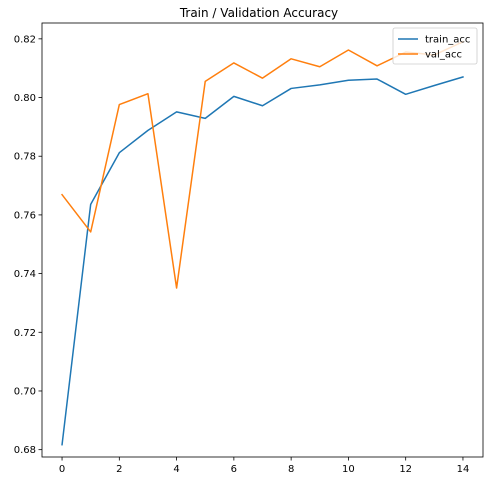  I want to click on y-tick-label: 0.76, so click(25, 215).